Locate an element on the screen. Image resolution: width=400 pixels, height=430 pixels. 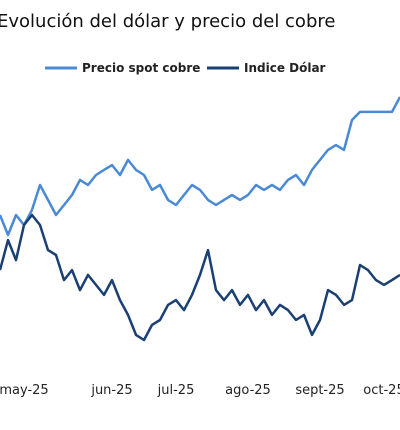
x-tick-label: jul-25 is located at coordinates (176, 390).